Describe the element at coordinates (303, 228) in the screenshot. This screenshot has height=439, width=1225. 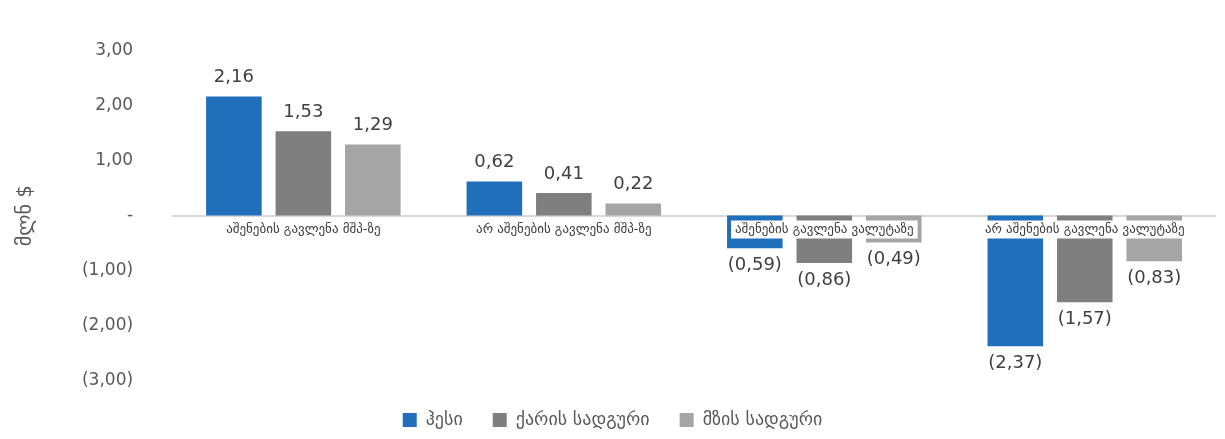
I see `x-tick-label: აშენების გავლენა მშპ-ზე` at that location.